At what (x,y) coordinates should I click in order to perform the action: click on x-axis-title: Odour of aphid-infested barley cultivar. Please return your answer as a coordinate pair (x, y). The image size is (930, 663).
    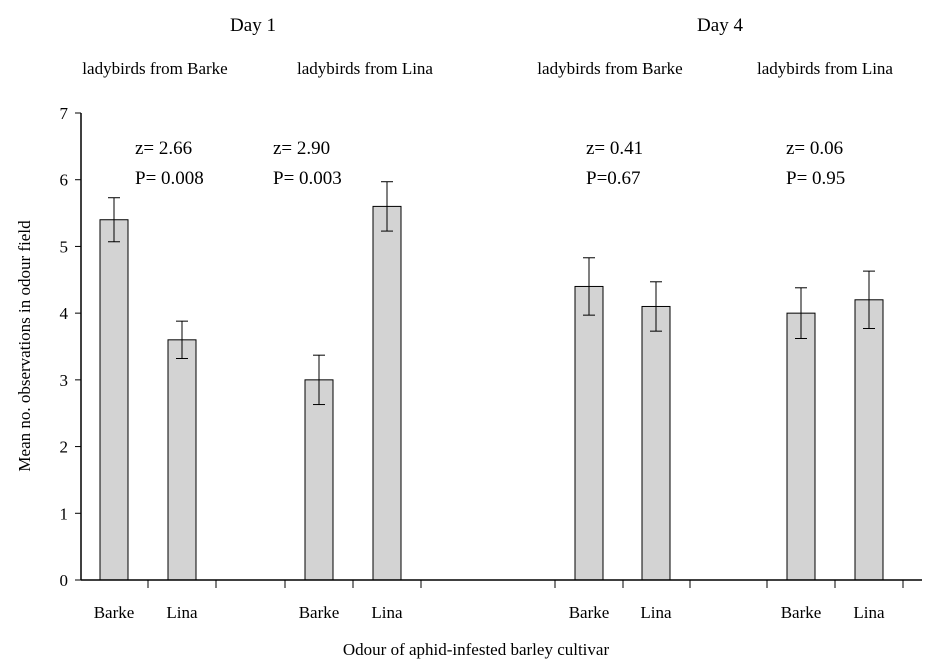
    Looking at the image, I should click on (476, 649).